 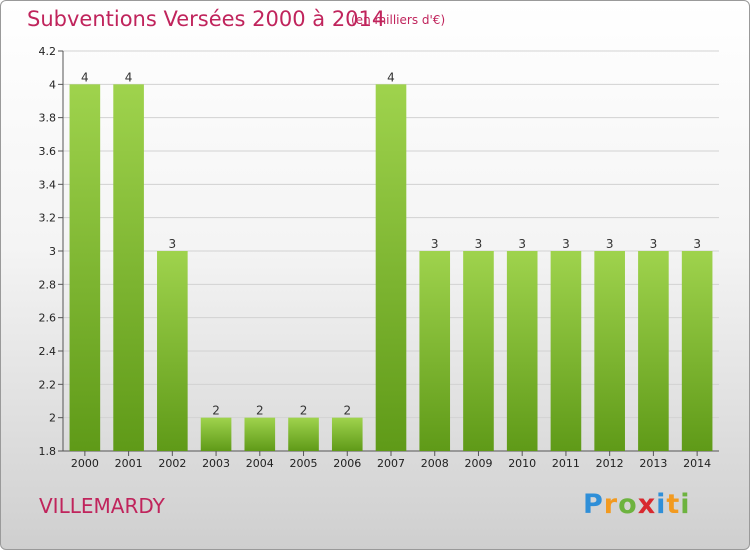 What do you see at coordinates (611, 504) in the screenshot?
I see `logo-letter: r` at bounding box center [611, 504].